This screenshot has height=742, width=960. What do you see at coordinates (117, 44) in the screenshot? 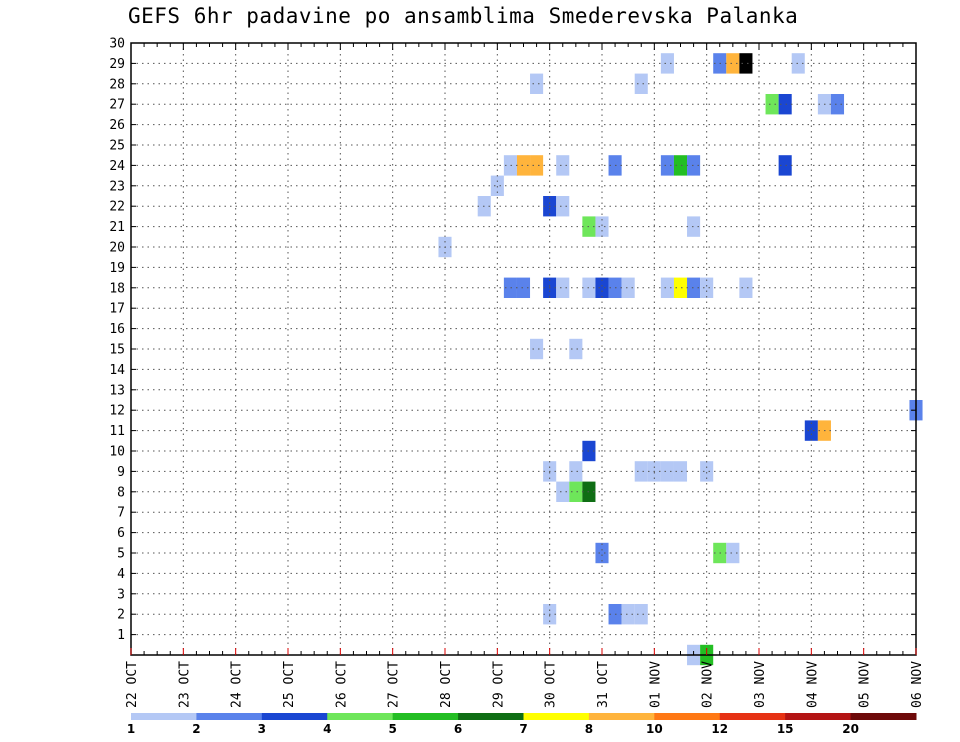
I see `y-tick-label: 30` at bounding box center [117, 44].